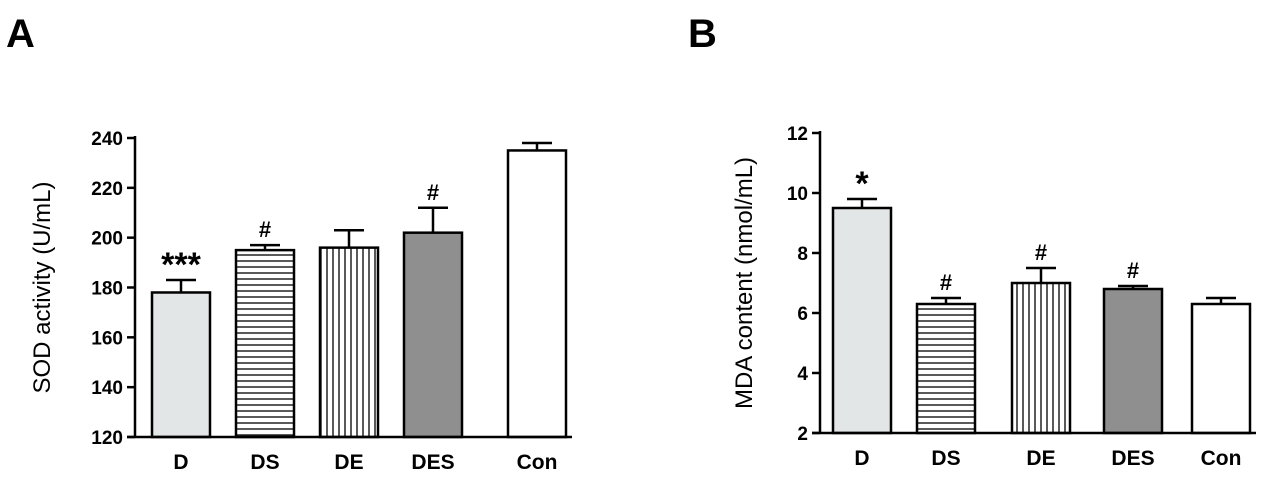 The width and height of the screenshot is (1280, 480). What do you see at coordinates (107, 289) in the screenshot?
I see `y-tick-label: 180` at bounding box center [107, 289].